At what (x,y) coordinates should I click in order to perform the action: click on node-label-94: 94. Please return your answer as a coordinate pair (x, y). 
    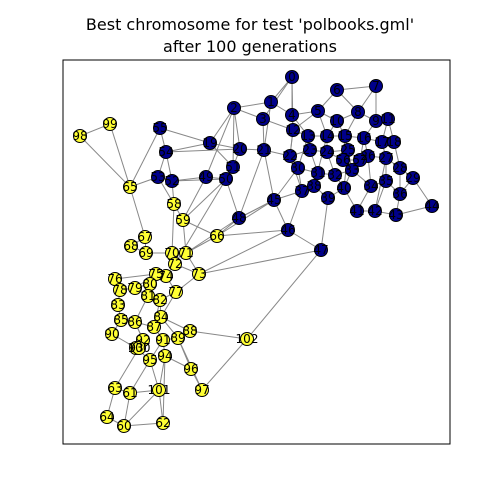
    Looking at the image, I should click on (164, 356).